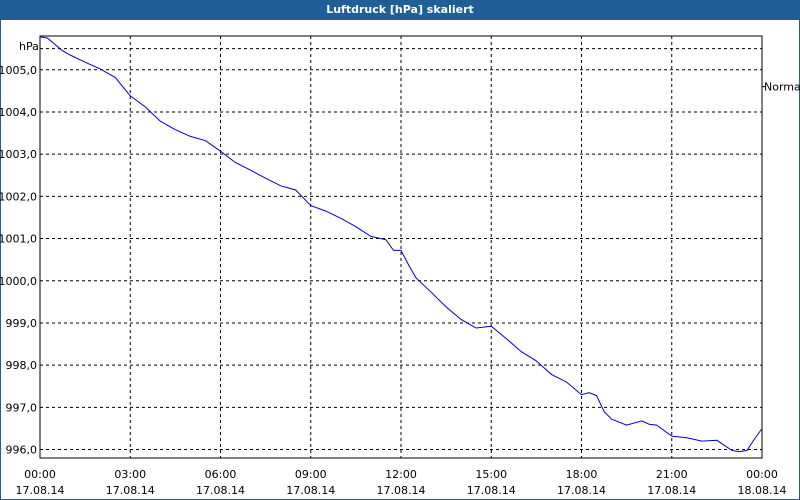  Describe the element at coordinates (130, 474) in the screenshot. I see `x-tick-time: 03:00` at that location.